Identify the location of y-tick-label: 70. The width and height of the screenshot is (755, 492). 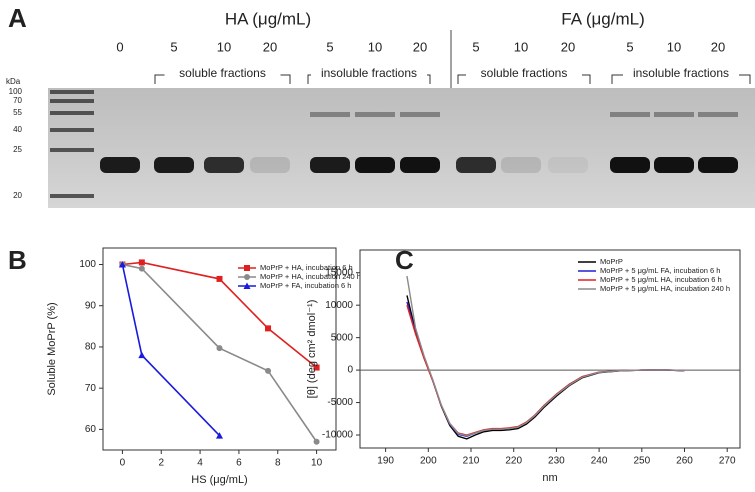
(91, 388).